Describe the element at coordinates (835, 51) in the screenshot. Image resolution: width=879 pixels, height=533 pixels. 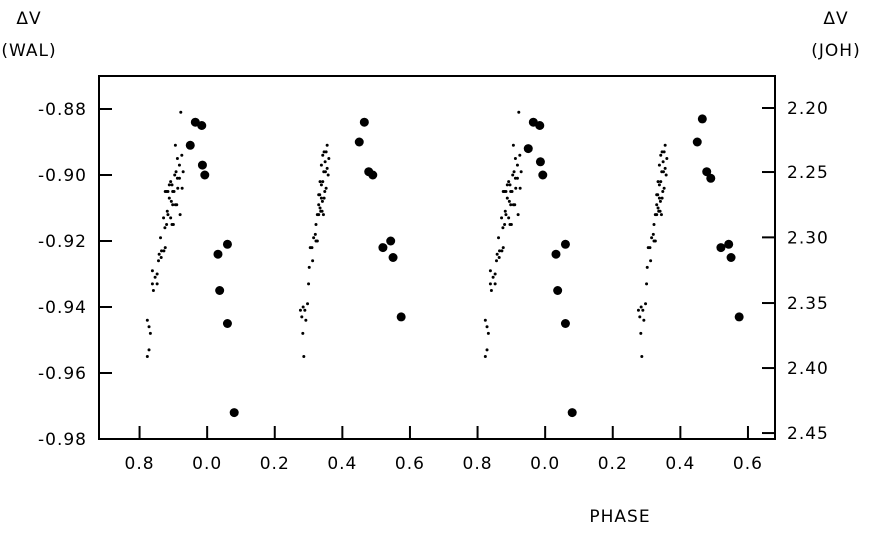
I see `right-ylabel-line2: (JOH)` at that location.